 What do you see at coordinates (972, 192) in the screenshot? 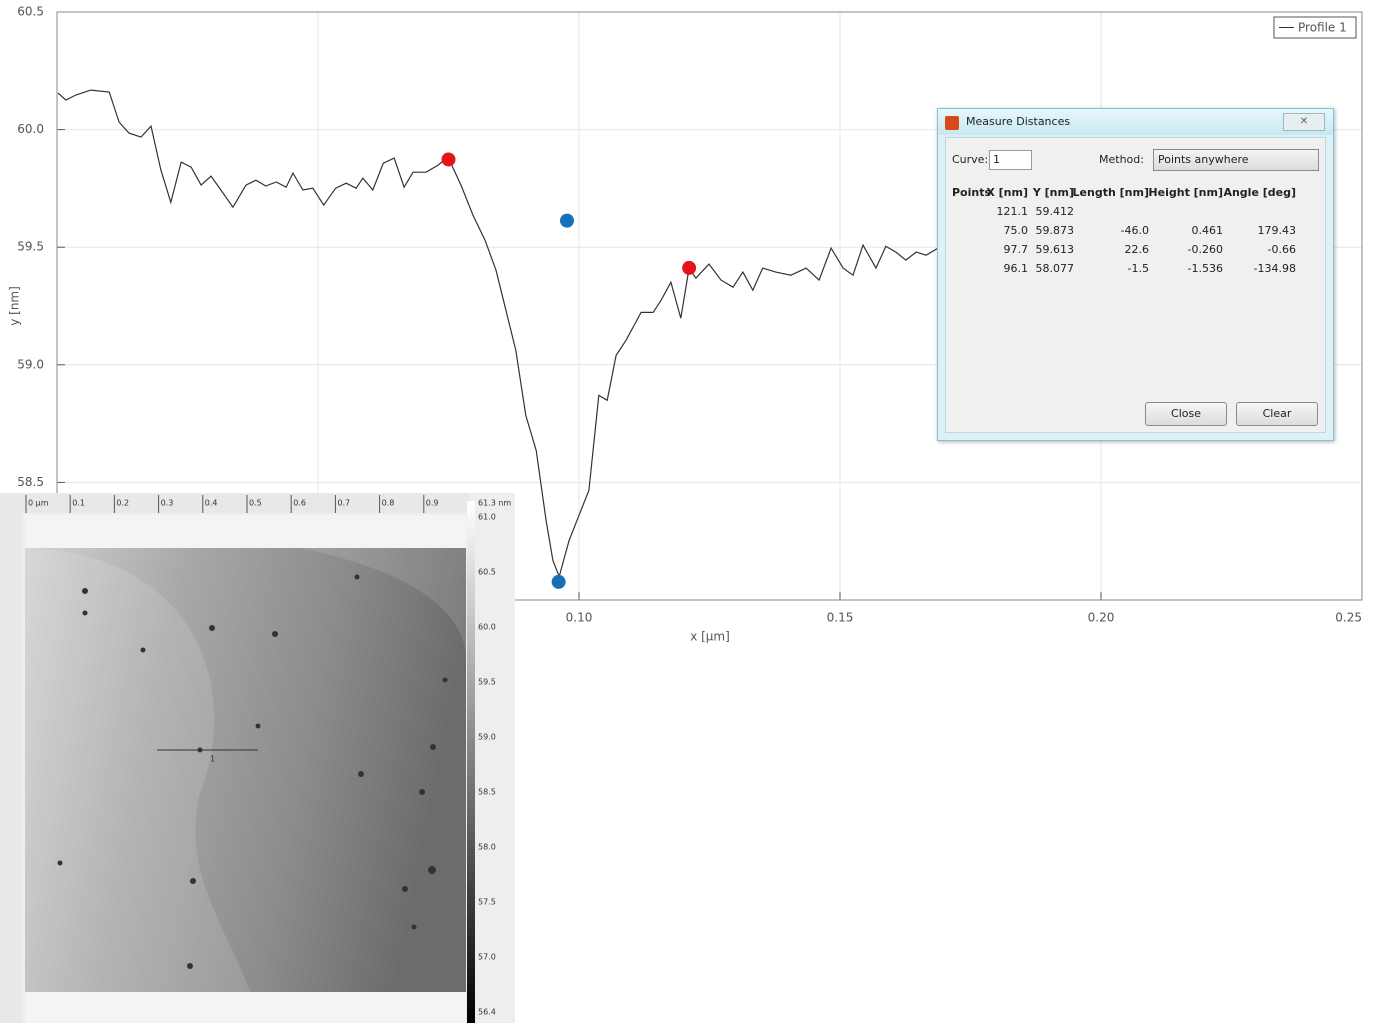
I see `column-header: Points` at bounding box center [972, 192].